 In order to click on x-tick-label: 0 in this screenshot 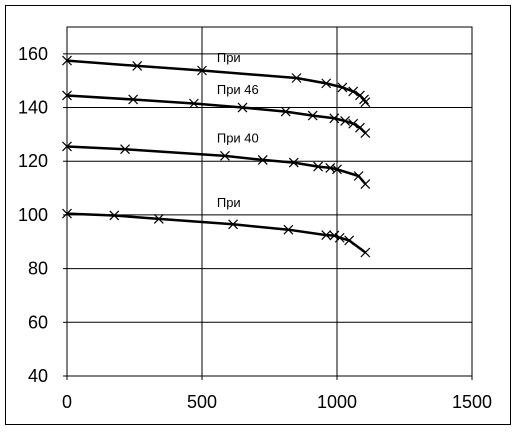, I will do `click(67, 402)`.